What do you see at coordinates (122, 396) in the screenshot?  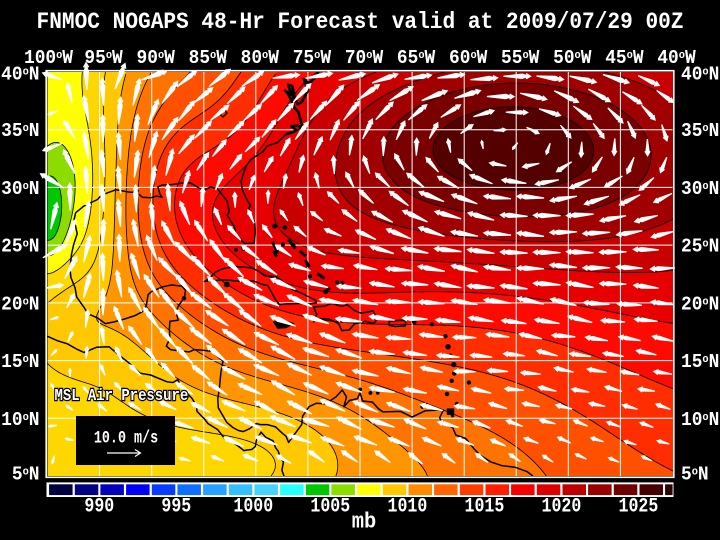 I see `svg-text: MSL Air Pressure` at bounding box center [122, 396].